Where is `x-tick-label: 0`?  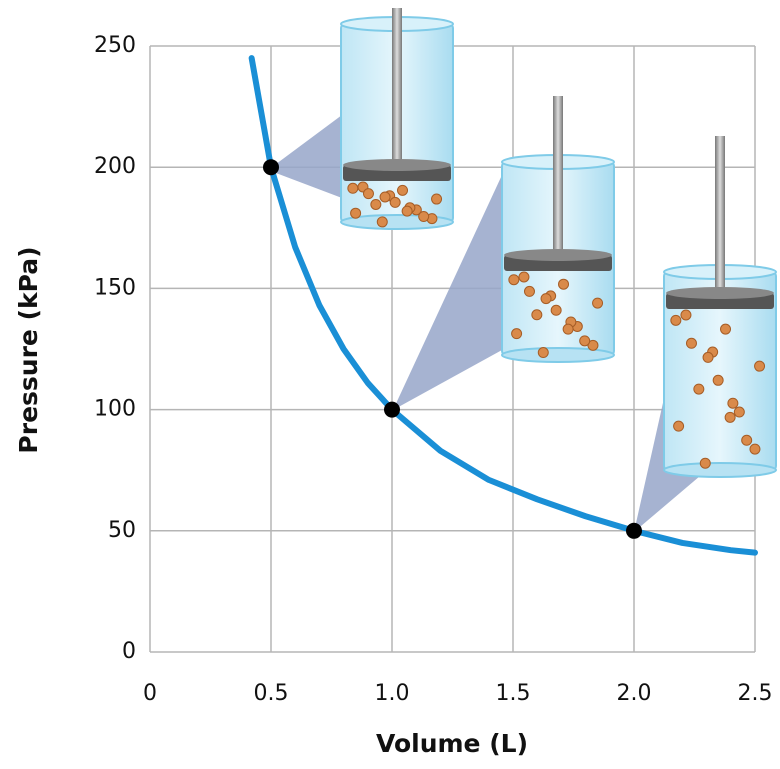 x-tick-label: 0 is located at coordinates (150, 693).